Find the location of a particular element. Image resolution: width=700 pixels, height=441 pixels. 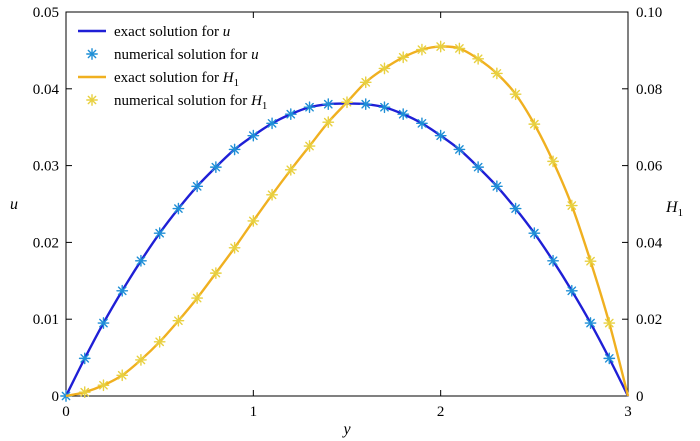

right-tick-label: 0.06 is located at coordinates (649, 167).